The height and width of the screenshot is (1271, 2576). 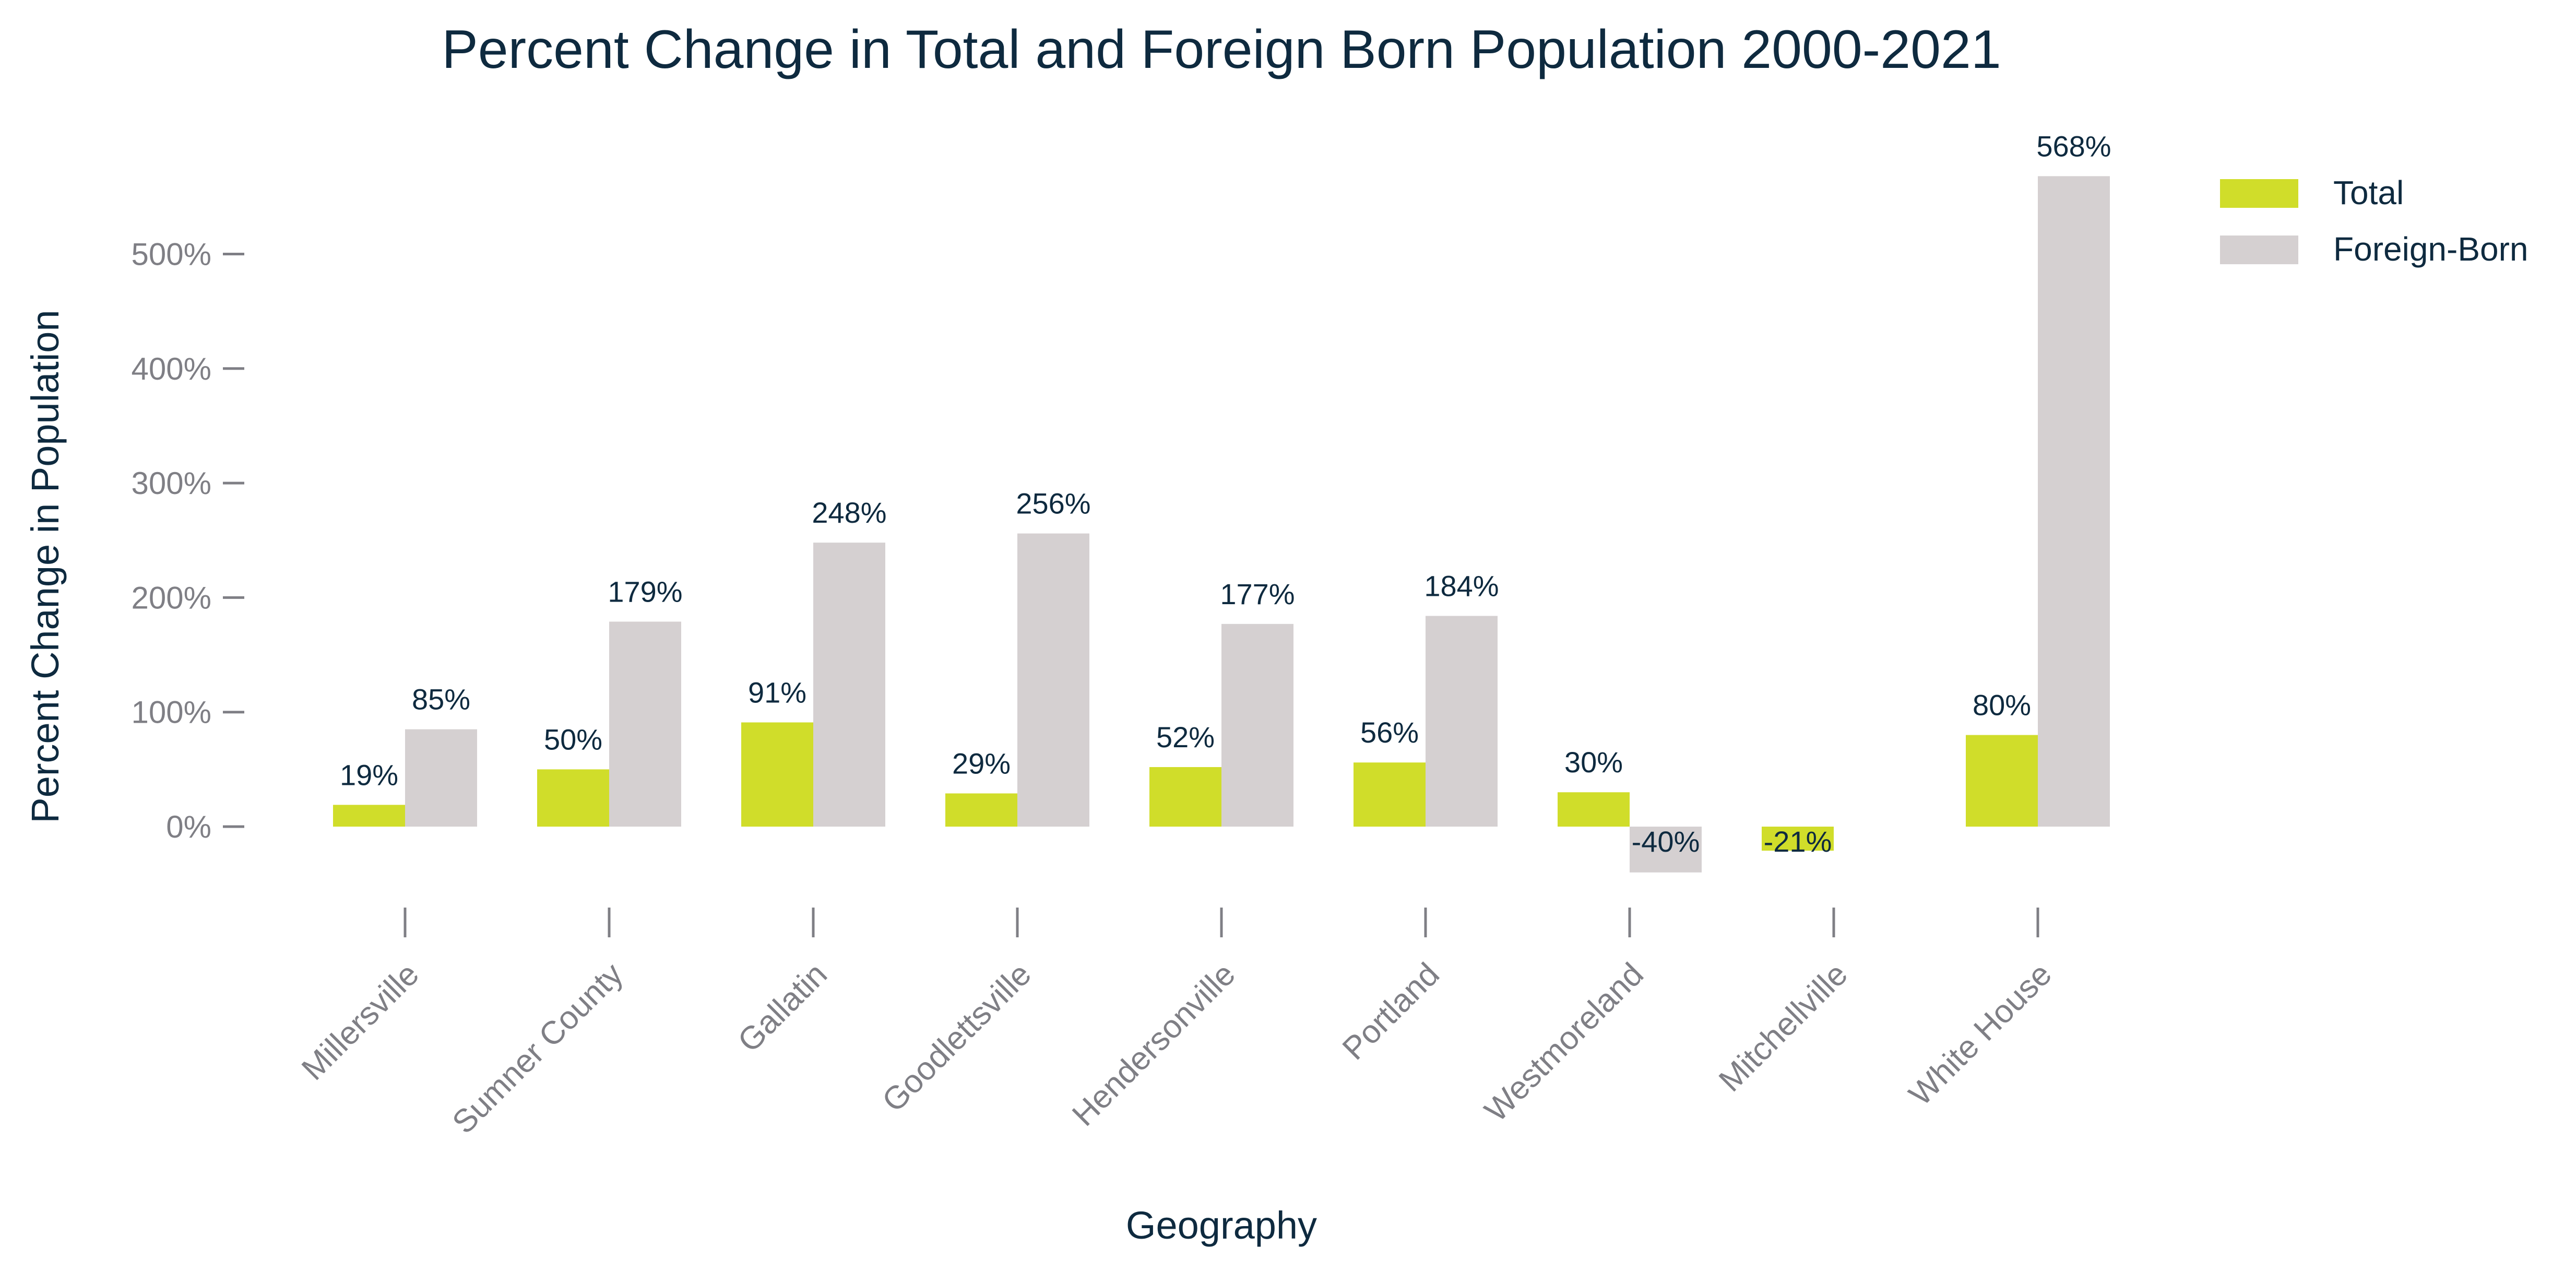 I want to click on data-label: 256%, so click(x=1053, y=503).